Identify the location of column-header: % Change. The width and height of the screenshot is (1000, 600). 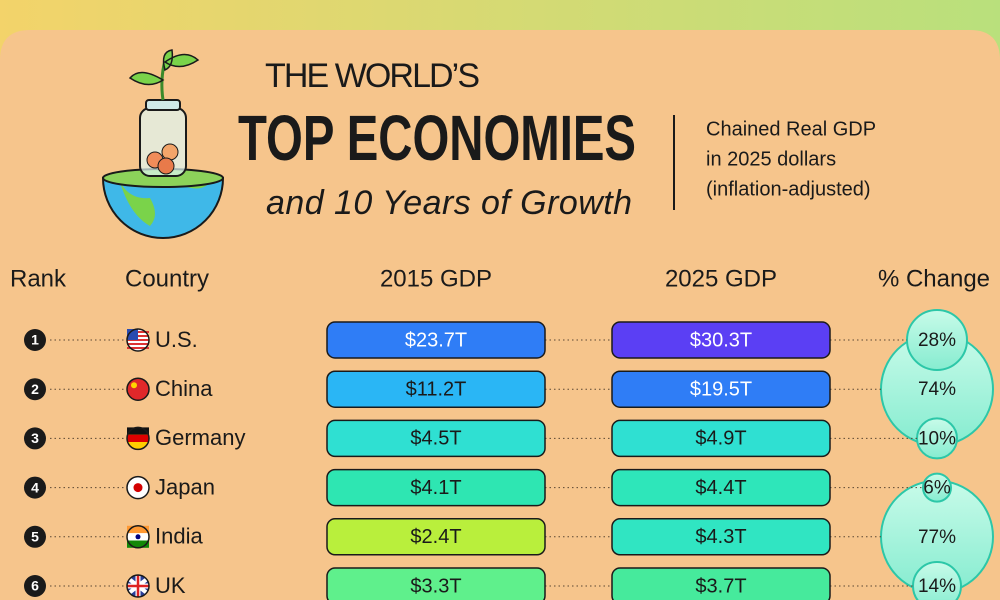
(934, 278).